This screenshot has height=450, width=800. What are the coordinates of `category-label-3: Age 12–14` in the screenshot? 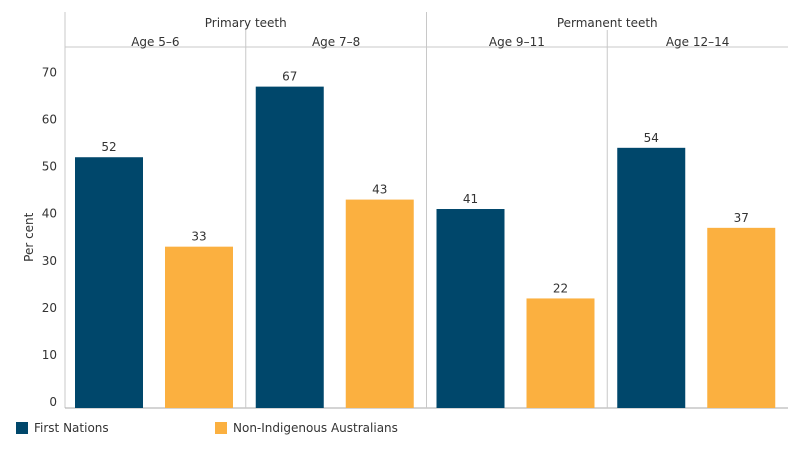 It's located at (698, 42).